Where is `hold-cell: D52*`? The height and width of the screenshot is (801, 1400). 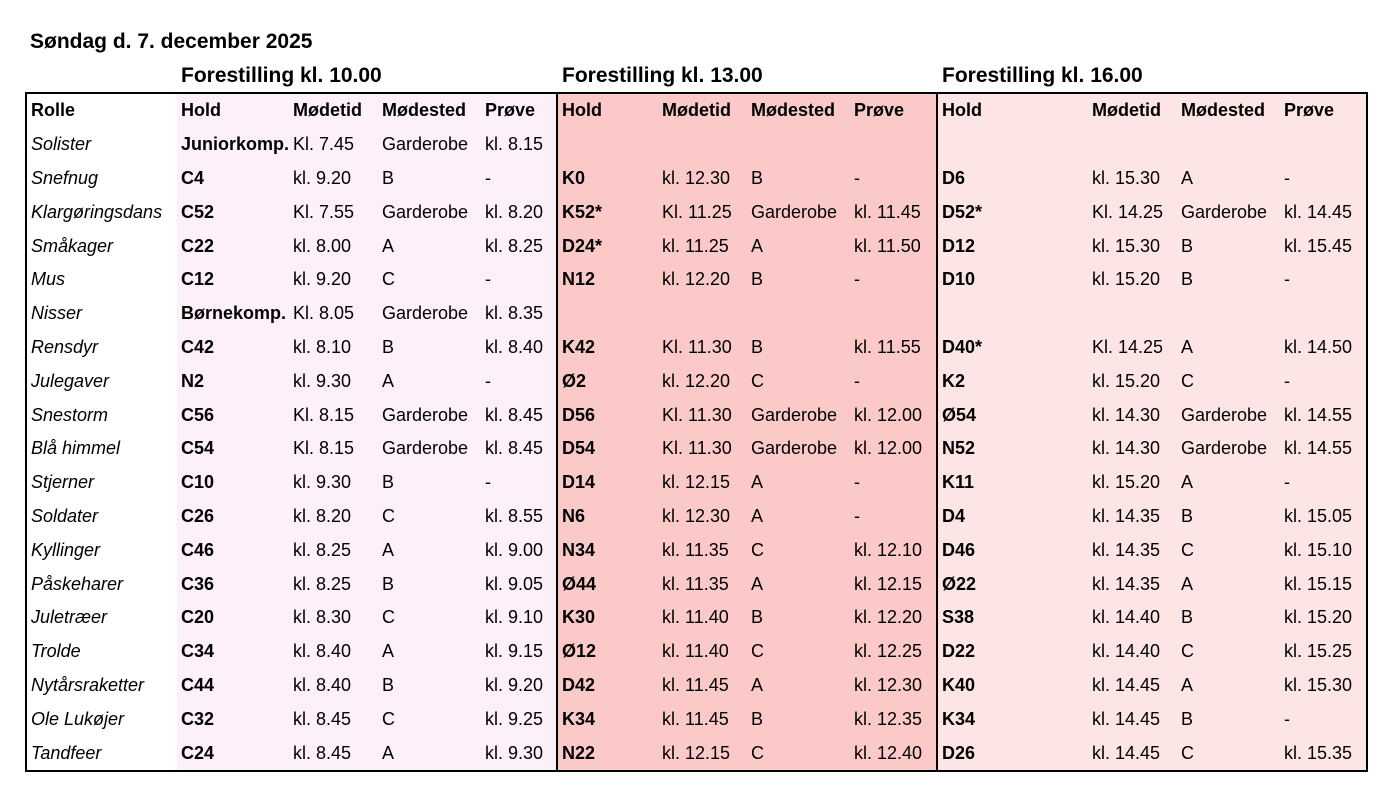
hold-cell: D52* is located at coordinates (1012, 212).